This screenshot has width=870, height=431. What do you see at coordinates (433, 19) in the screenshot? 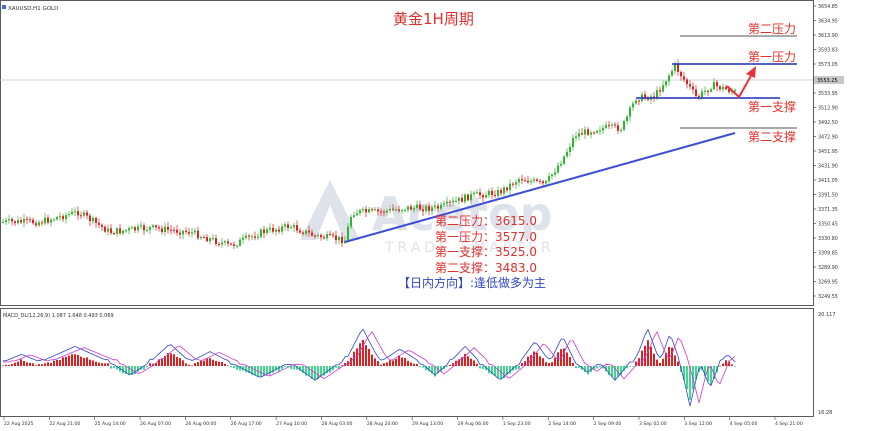
I see `chart-title: 黄金1H周期` at bounding box center [433, 19].